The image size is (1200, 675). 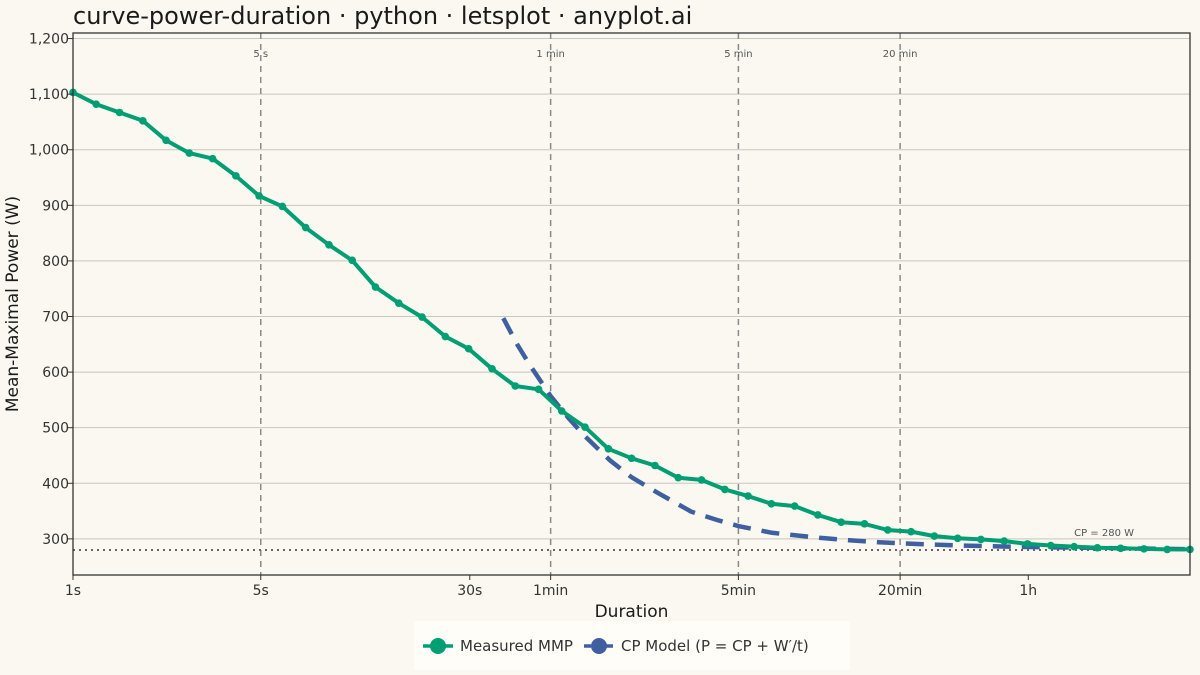 What do you see at coordinates (13, 304) in the screenshot?
I see `y-axis-title: Mean-Maximal Power (W)` at bounding box center [13, 304].